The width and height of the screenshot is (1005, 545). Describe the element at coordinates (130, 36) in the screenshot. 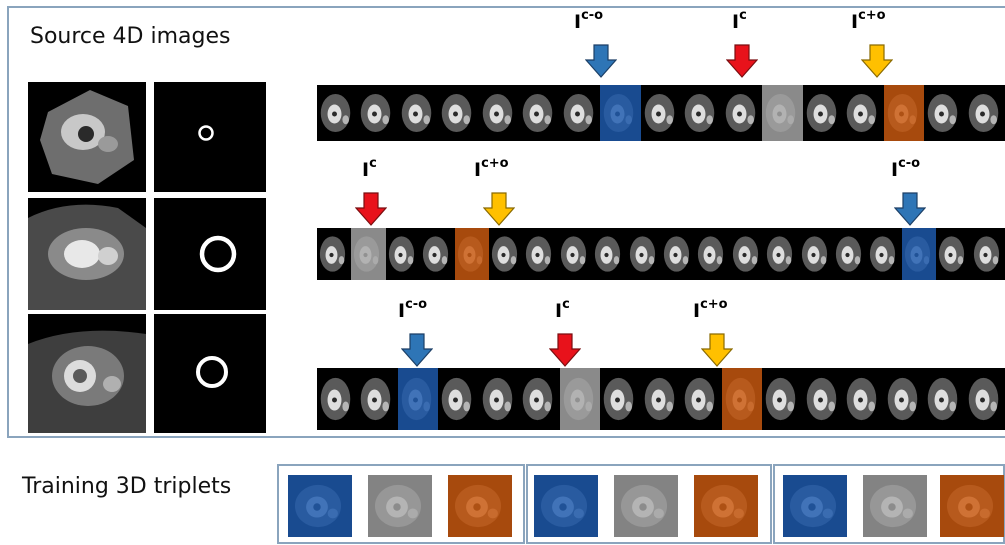

I see `source-4d-title: Source 4D images` at that location.